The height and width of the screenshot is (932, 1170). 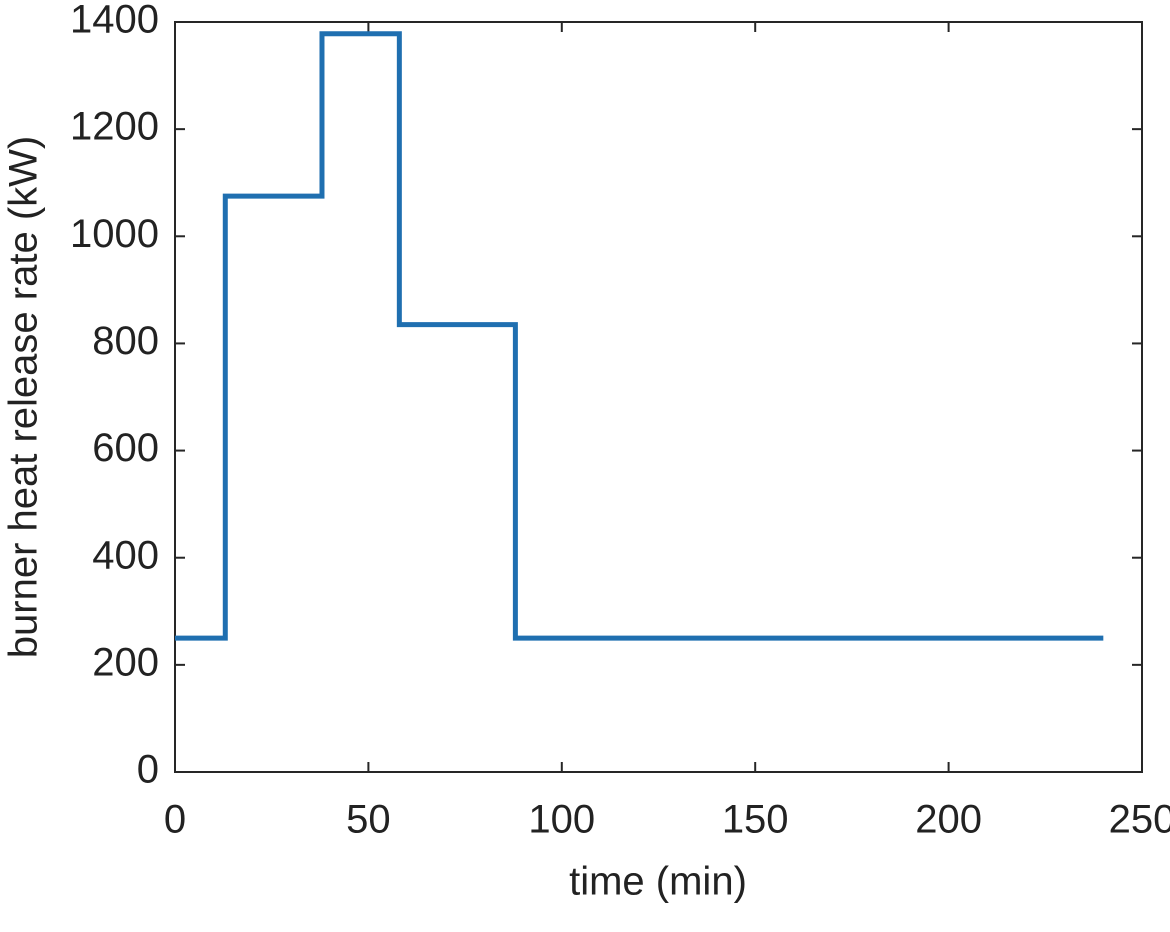 I want to click on y-tick-label: 400, so click(x=125, y=555).